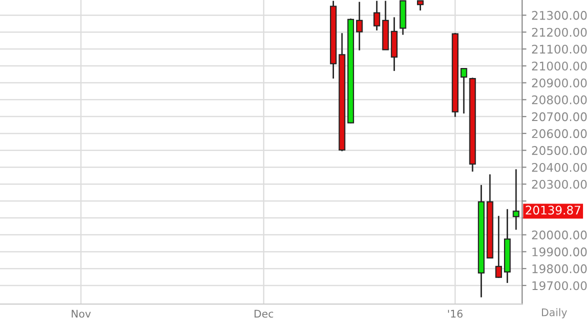 This screenshot has height=328, width=588. I want to click on y-tick-label: 20800.00, so click(559, 99).